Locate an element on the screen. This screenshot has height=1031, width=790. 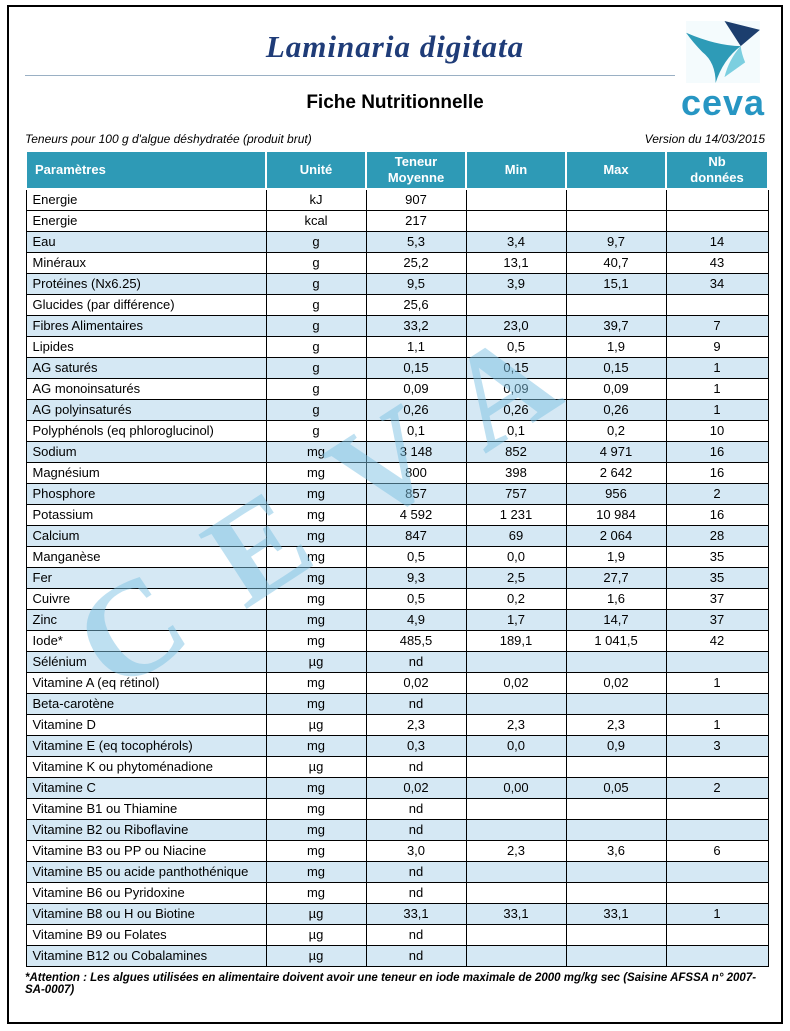
n-cell: 43 is located at coordinates (717, 262).